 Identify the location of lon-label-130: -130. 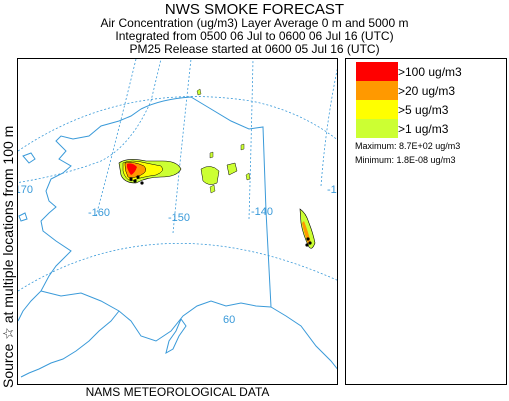
(332, 190).